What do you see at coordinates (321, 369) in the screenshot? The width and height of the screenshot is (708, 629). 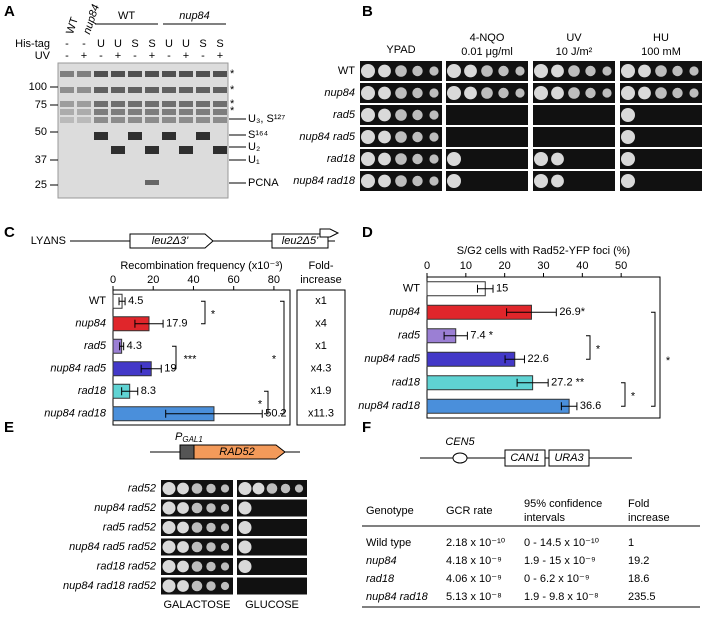 I see `fold-value: x4.3` at bounding box center [321, 369].